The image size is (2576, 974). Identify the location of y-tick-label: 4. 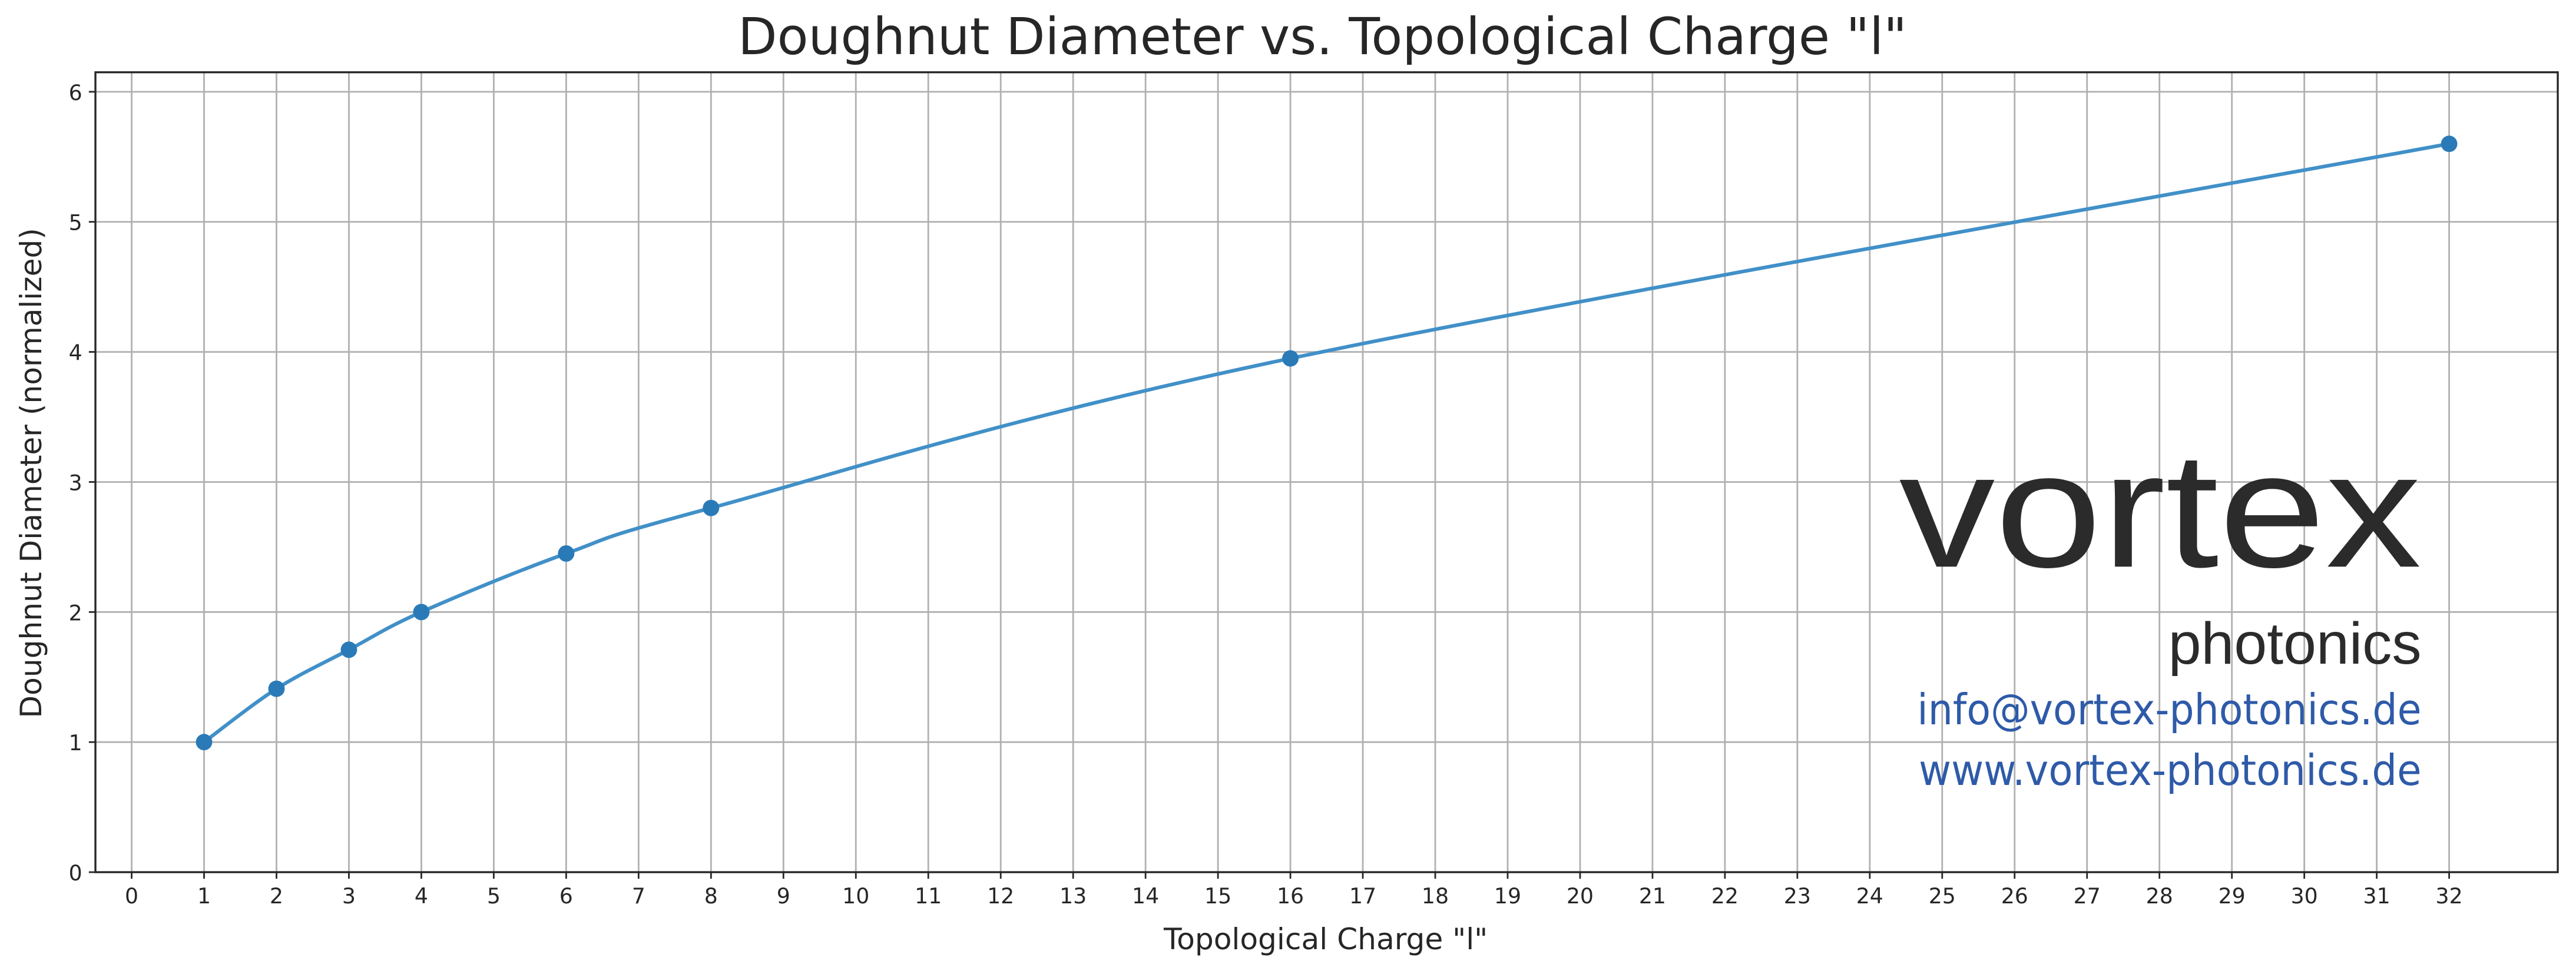
(75, 353).